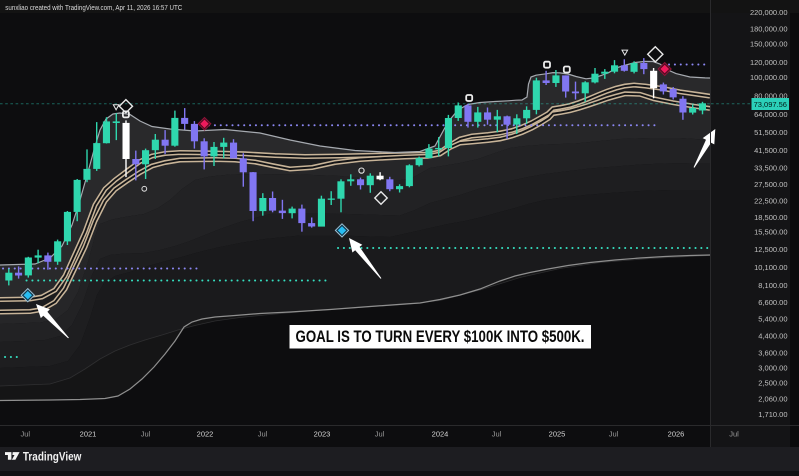  What do you see at coordinates (322, 434) in the screenshot?
I see `svg-text: 2023` at bounding box center [322, 434].